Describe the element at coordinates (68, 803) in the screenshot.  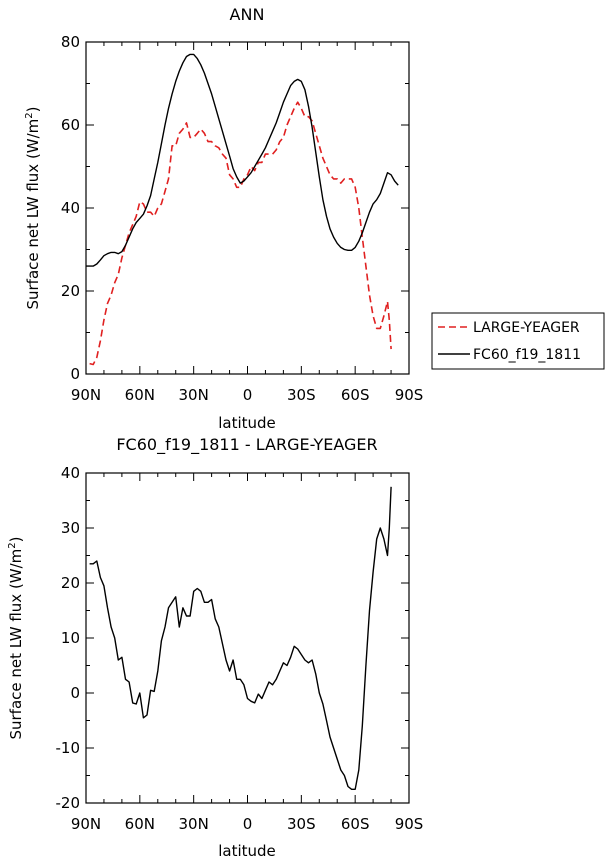
I see `y-tick-label: -20` at that location.